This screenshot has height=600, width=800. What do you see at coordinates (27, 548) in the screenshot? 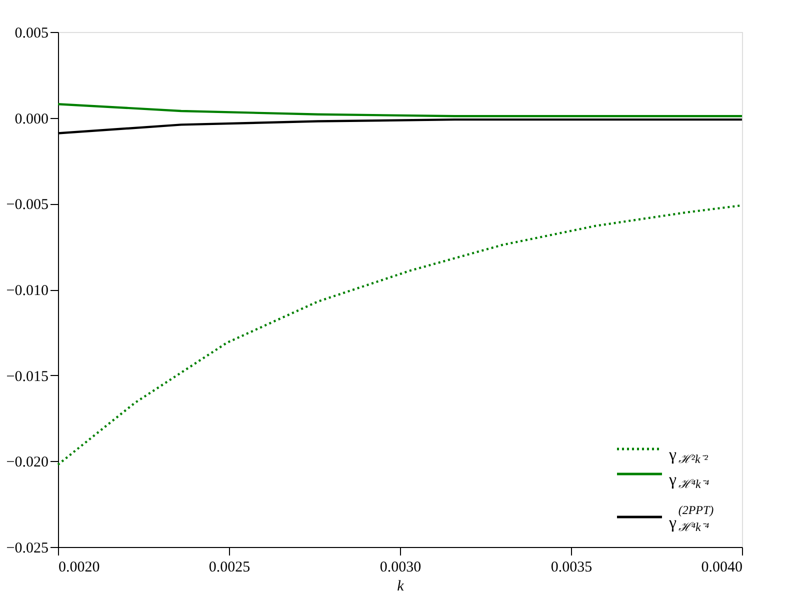
I see `y-tick-label: −0.025` at bounding box center [27, 548].